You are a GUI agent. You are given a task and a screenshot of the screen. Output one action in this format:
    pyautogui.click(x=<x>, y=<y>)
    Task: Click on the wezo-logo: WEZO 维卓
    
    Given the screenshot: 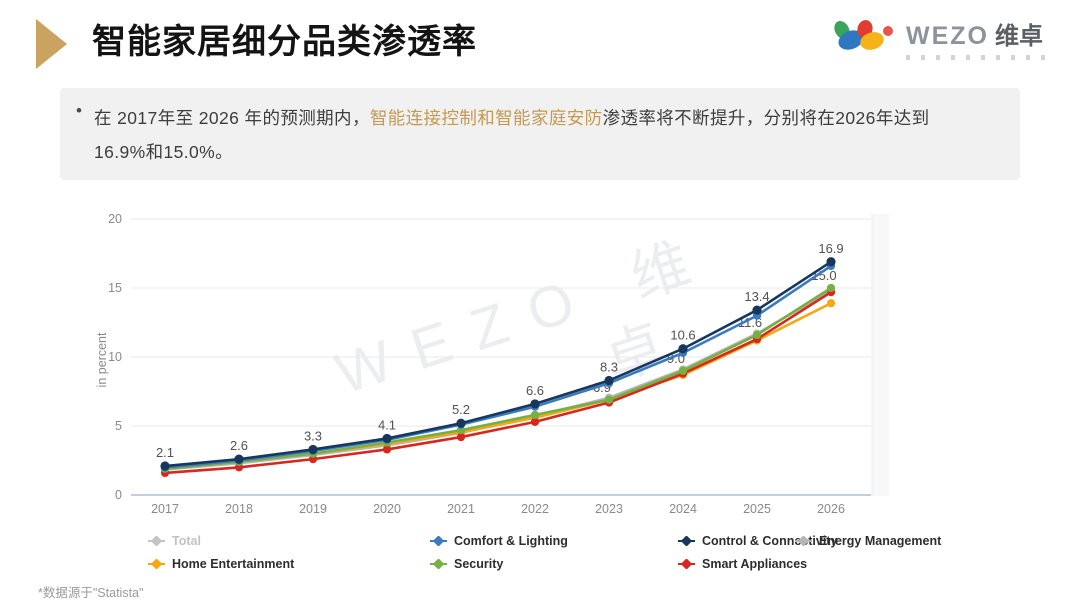 What is the action you would take?
    pyautogui.click(x=943, y=38)
    